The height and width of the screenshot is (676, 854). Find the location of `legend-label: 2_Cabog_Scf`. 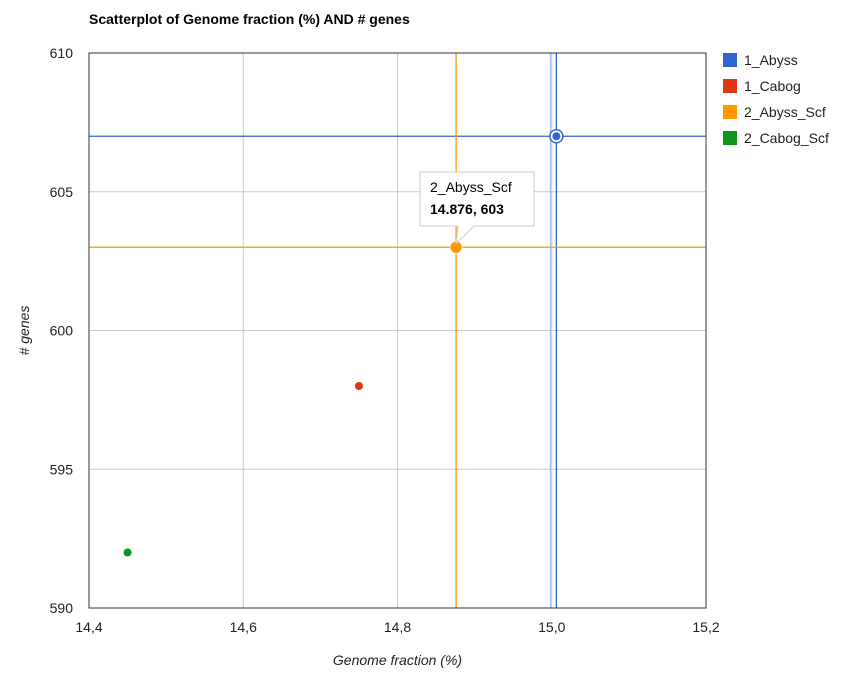

legend-label: 2_Cabog_Scf is located at coordinates (786, 138).